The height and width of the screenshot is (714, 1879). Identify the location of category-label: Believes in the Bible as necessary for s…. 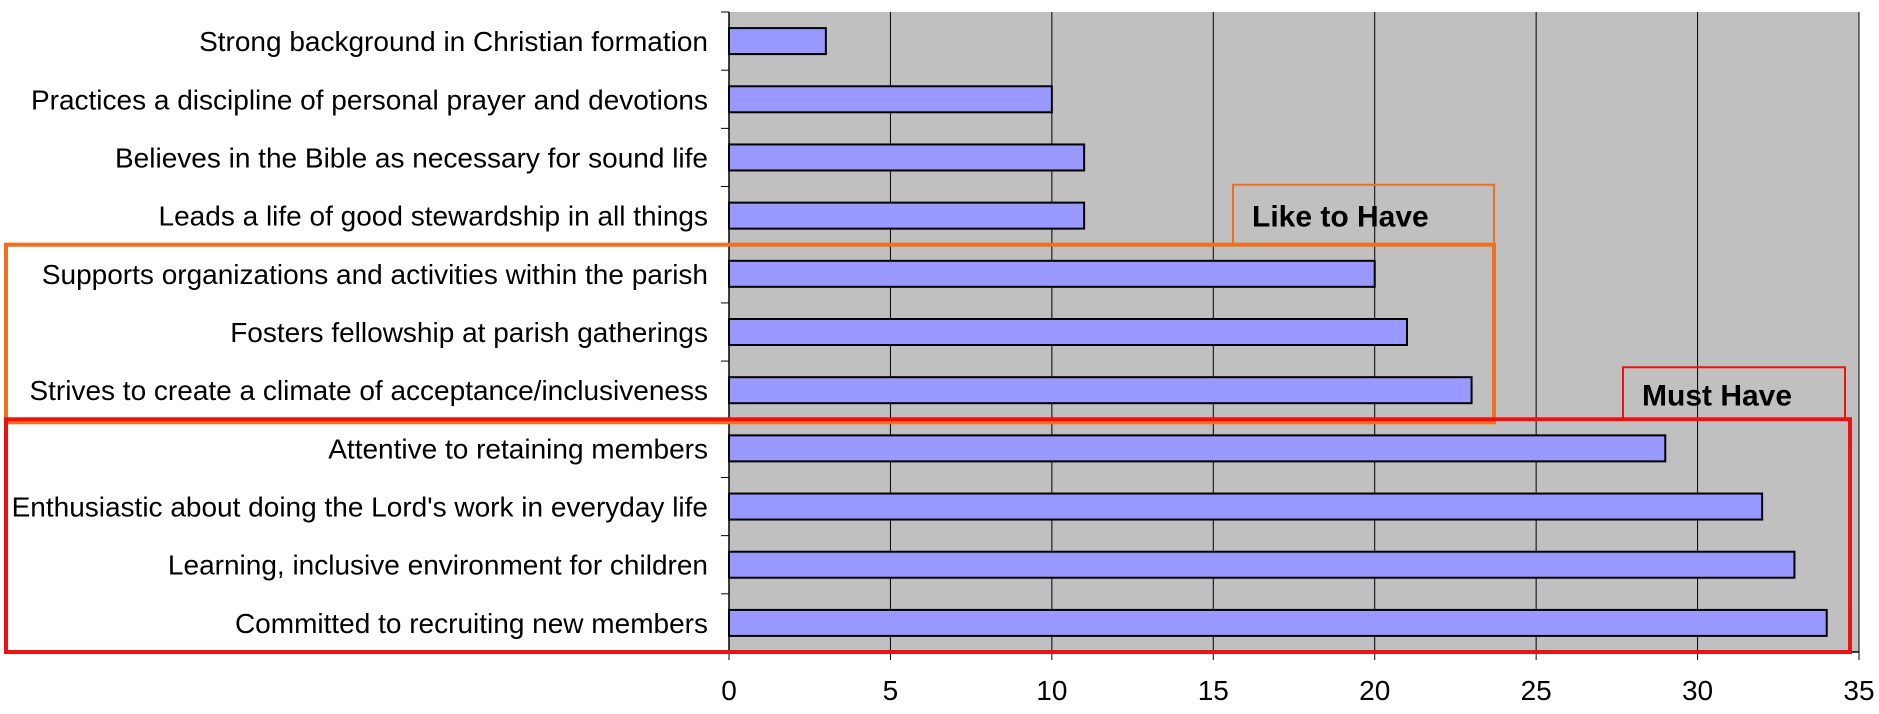
(411, 157).